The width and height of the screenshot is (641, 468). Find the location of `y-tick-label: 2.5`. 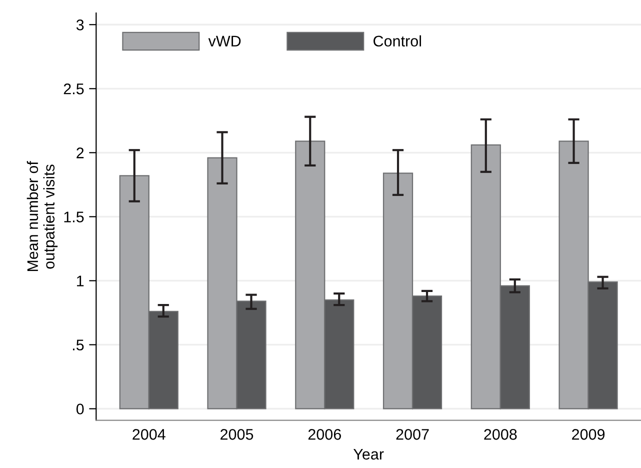

y-tick-label: 2.5 is located at coordinates (74, 89).